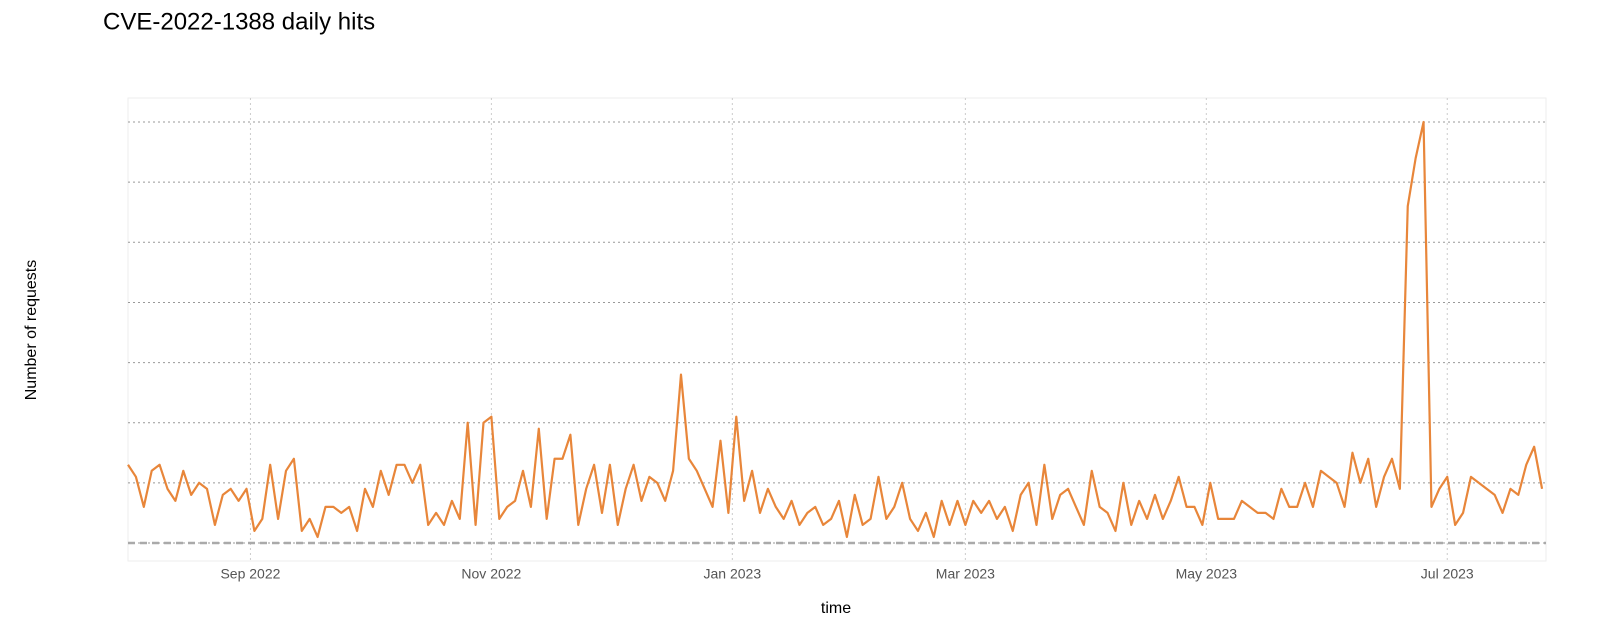  What do you see at coordinates (250, 574) in the screenshot?
I see `x-tick-label: Sep 2022` at bounding box center [250, 574].